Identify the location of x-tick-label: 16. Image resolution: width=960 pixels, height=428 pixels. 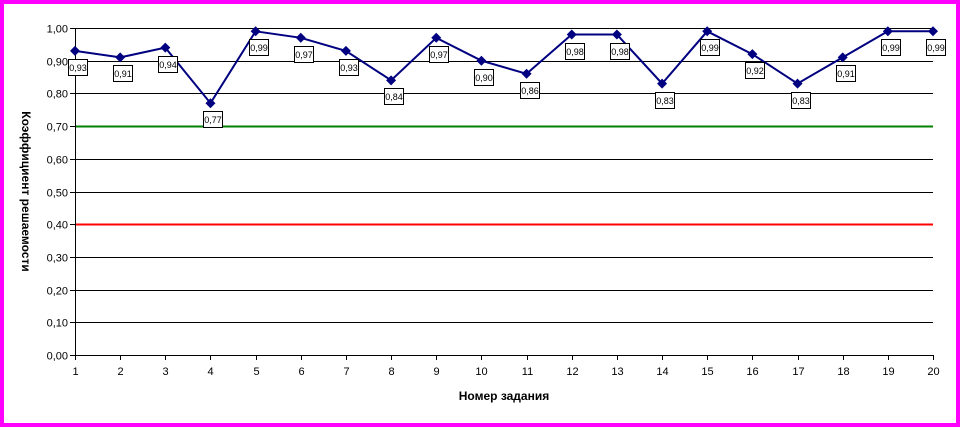
(752, 372).